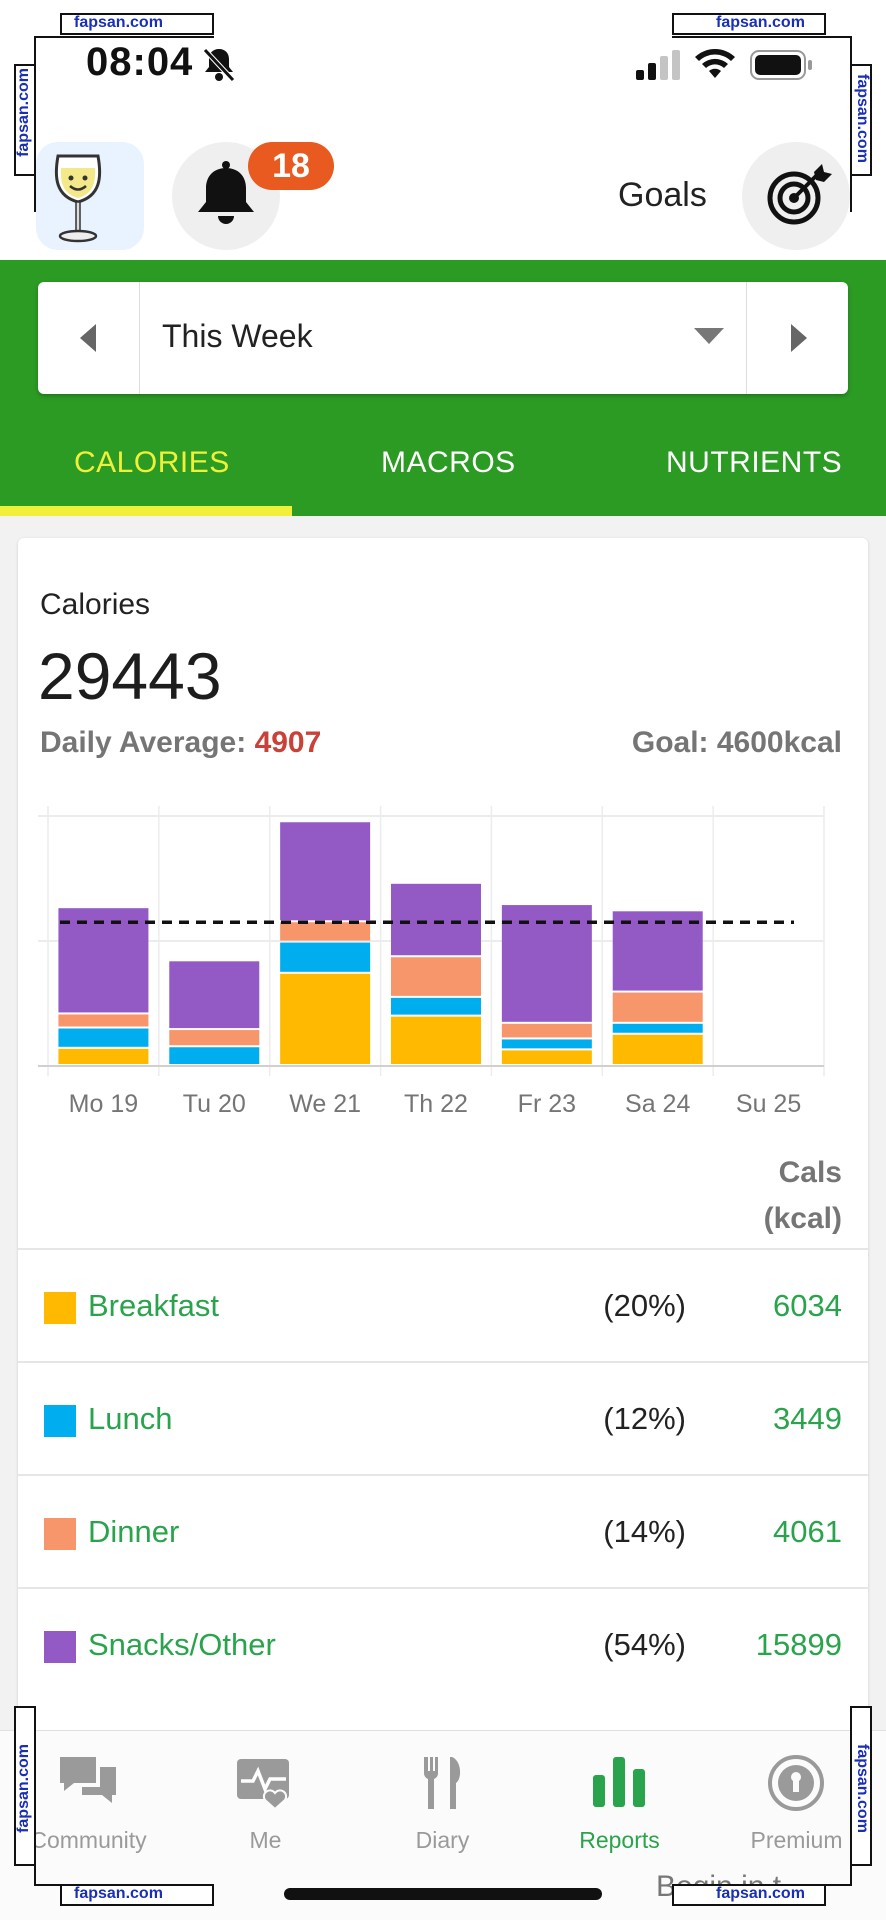 The height and width of the screenshot is (1920, 886). What do you see at coordinates (803, 1196) in the screenshot?
I see `cals-column-header: Cals (kcal)` at bounding box center [803, 1196].